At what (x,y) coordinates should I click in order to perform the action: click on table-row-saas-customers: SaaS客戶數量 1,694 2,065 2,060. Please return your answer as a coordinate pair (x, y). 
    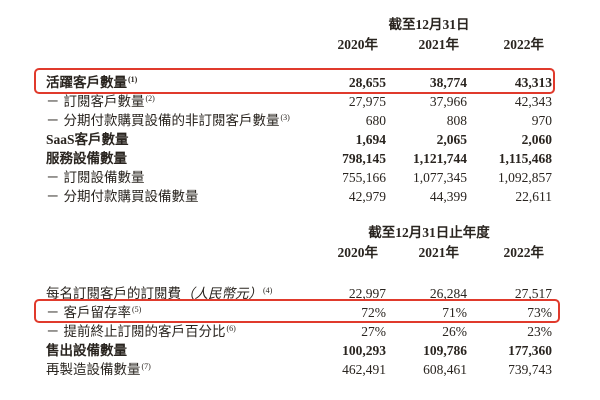
    Looking at the image, I should click on (299, 139).